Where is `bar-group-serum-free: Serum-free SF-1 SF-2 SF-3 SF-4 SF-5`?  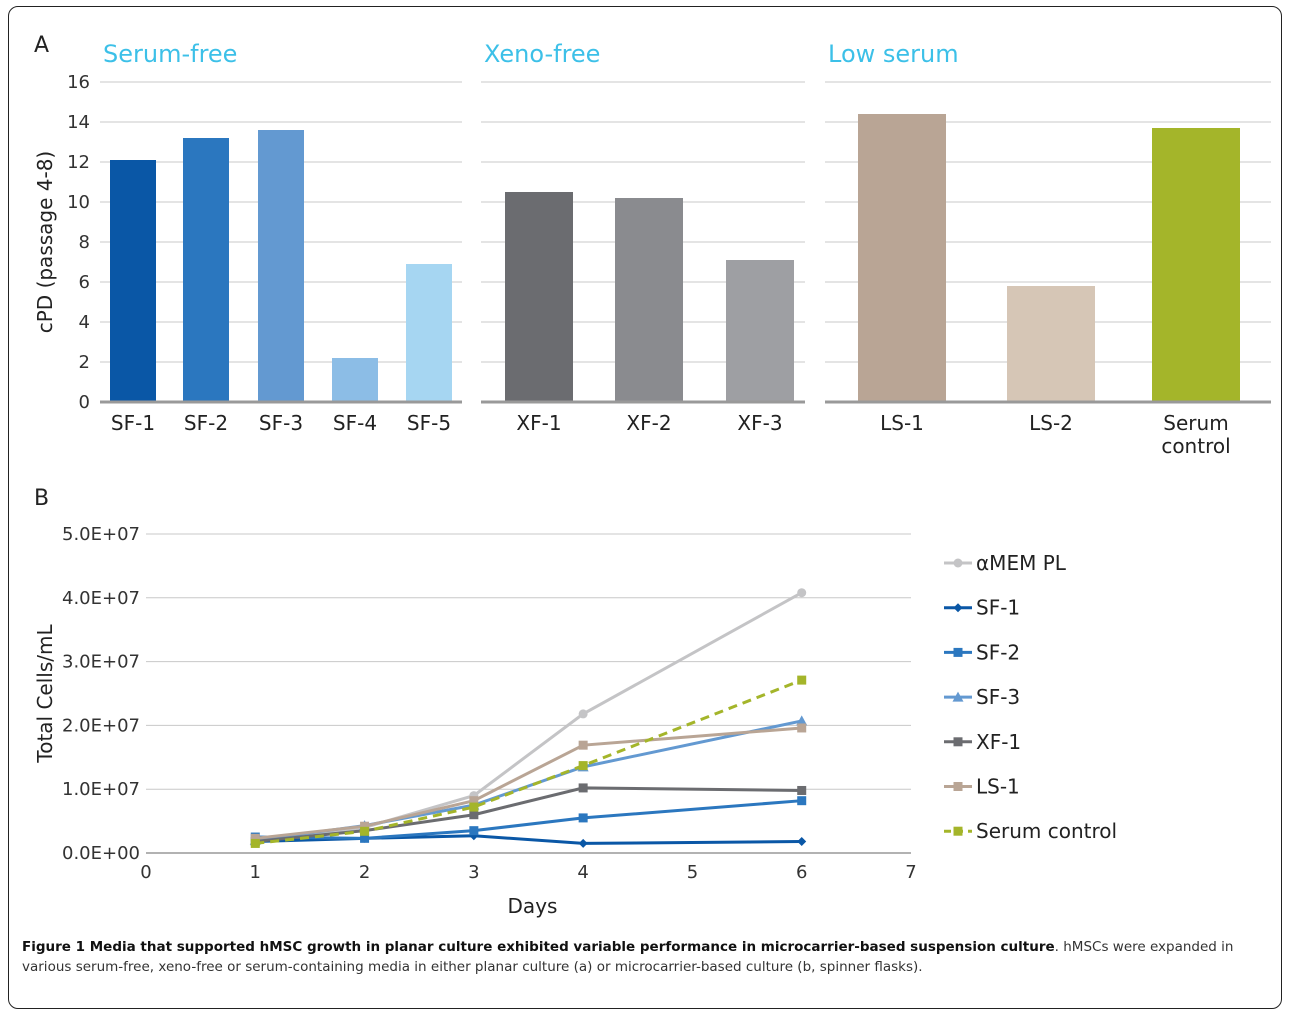
bar-group-serum-free: Serum-free SF-1 SF-2 SF-3 SF-4 SF-5 is located at coordinates (281, 237).